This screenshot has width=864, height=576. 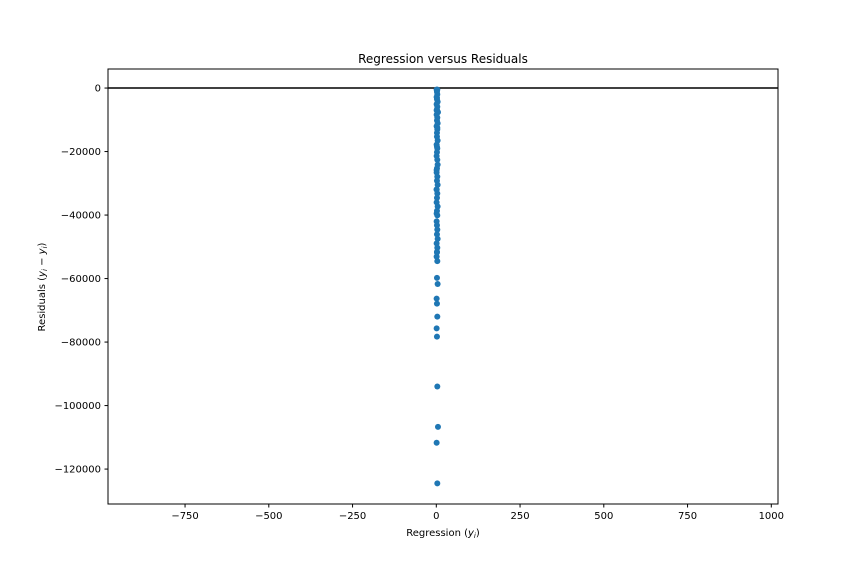 I want to click on x-axis-label: Regression (yi), so click(x=443, y=534).